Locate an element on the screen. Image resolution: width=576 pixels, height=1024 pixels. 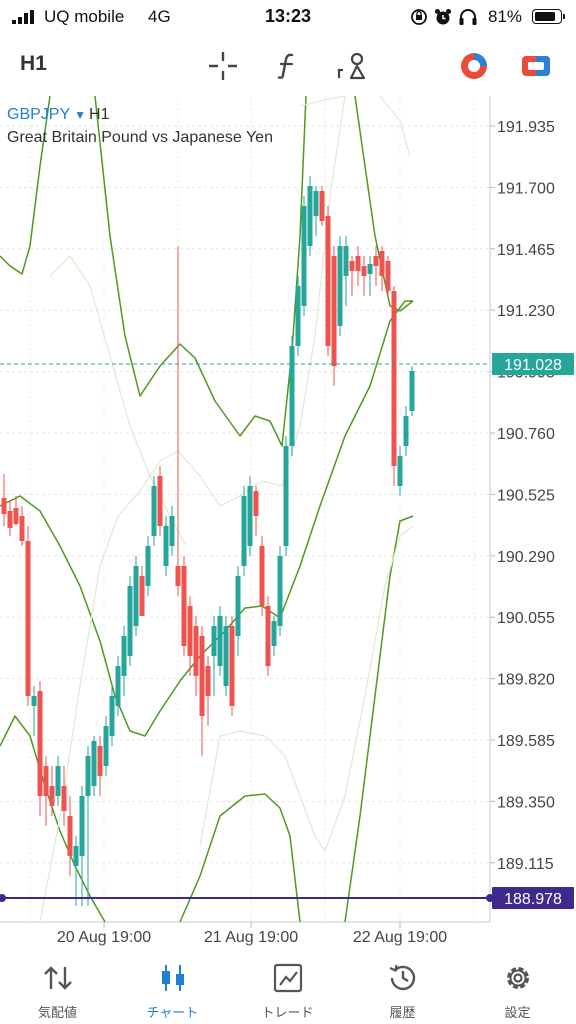
line-handle-left is located at coordinates (3, 898).